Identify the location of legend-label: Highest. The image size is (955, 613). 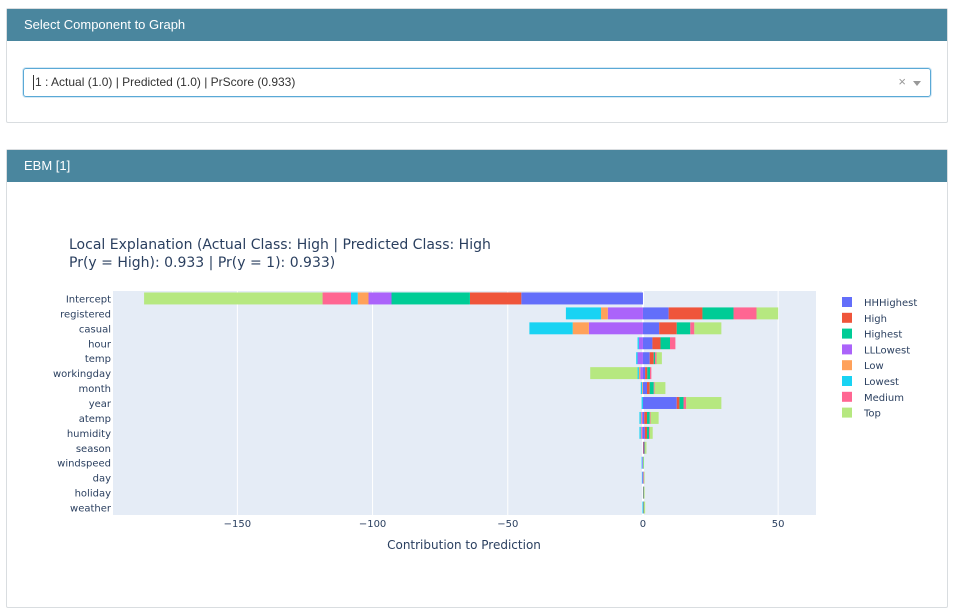
(883, 335).